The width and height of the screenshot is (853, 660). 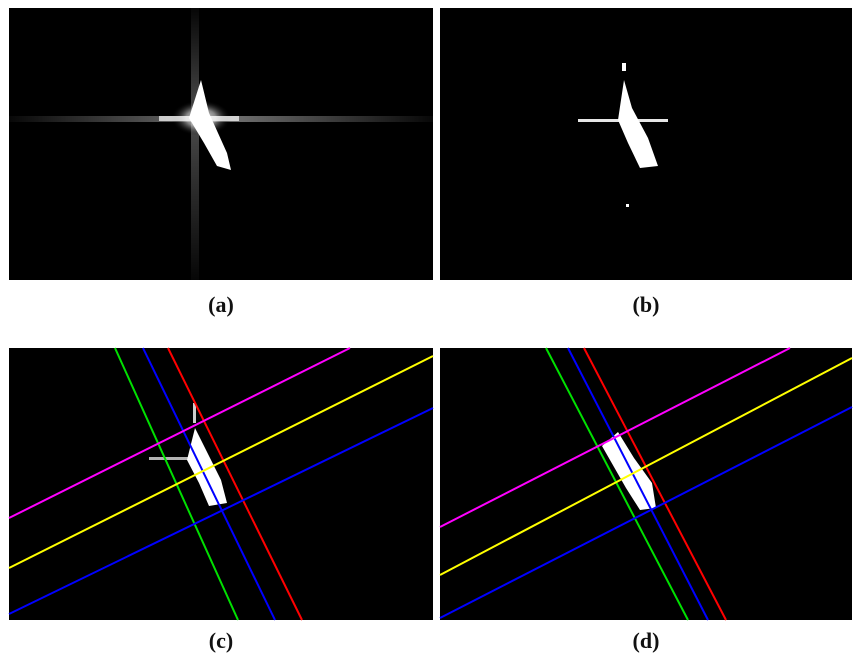 What do you see at coordinates (646, 640) in the screenshot?
I see `caption: (d)` at bounding box center [646, 640].